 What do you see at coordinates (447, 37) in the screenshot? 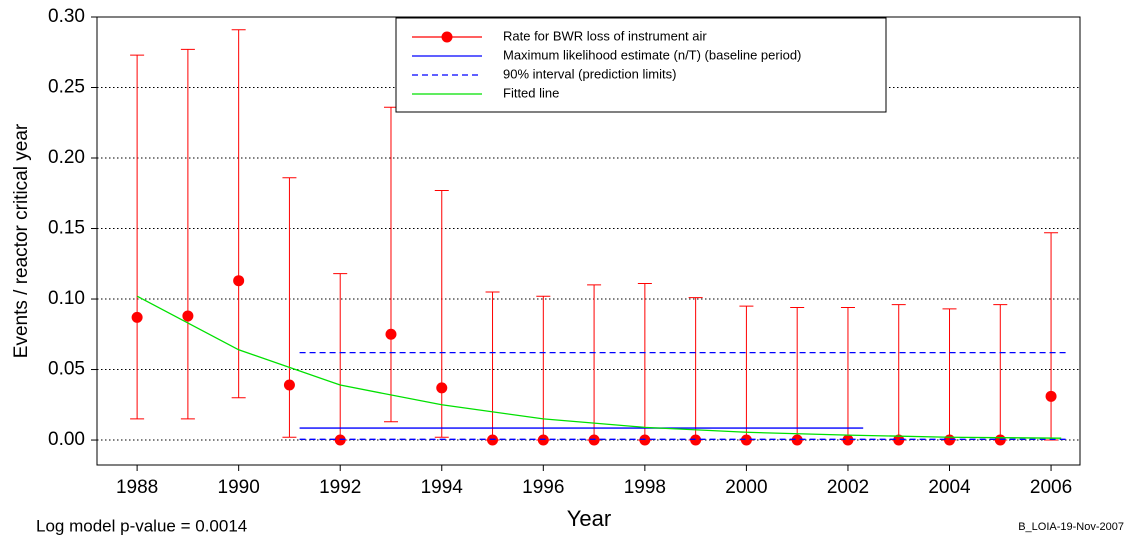
I see `legend-marker` at bounding box center [447, 37].